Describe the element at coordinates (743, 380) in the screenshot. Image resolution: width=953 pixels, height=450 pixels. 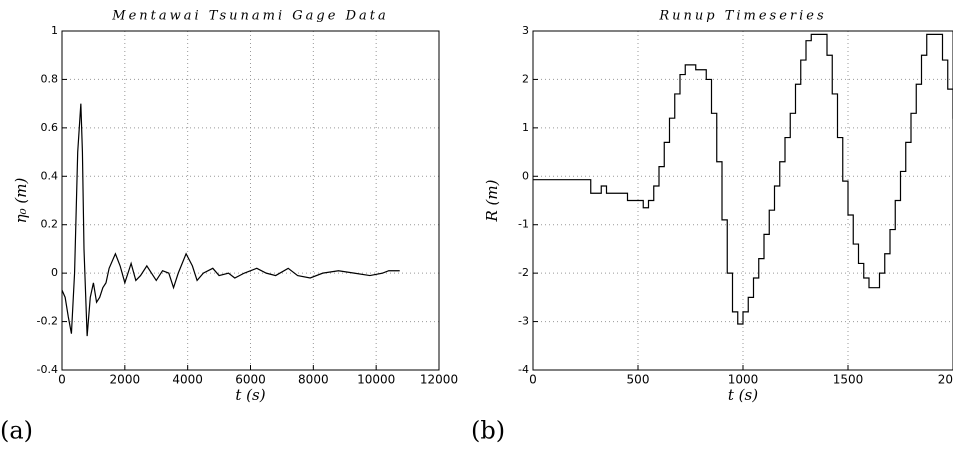
I see `x-tick-label: 1000` at that location.